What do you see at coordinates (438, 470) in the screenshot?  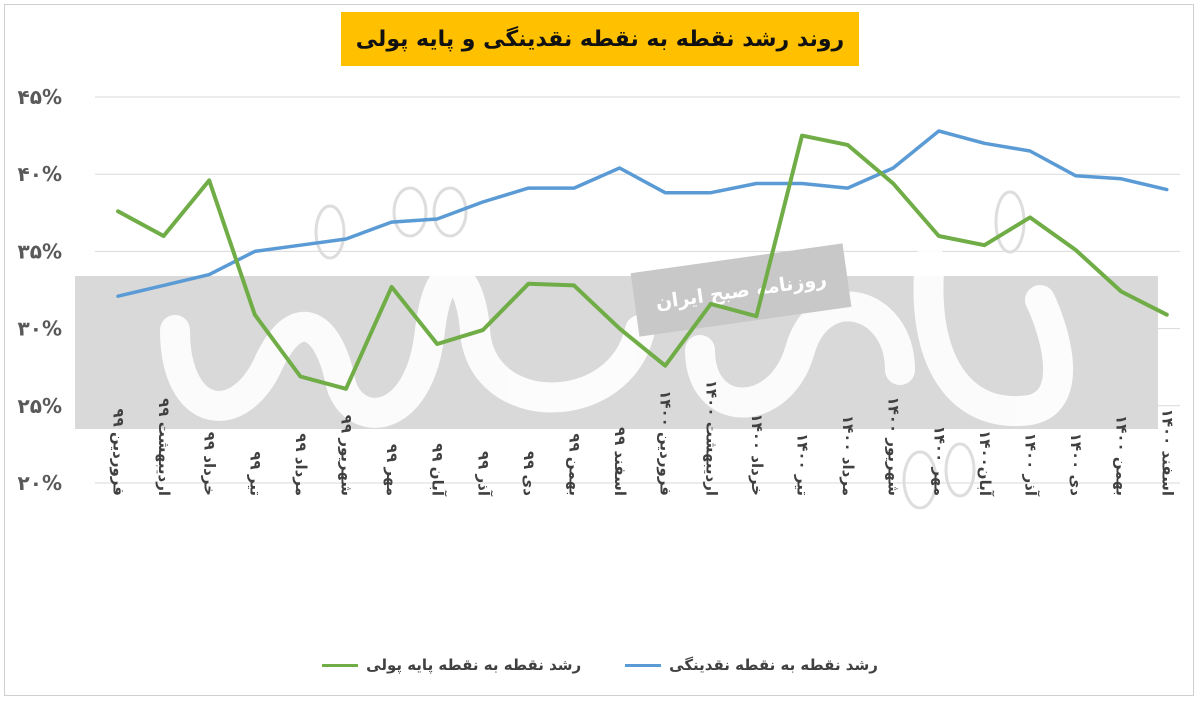 I see `x-tick-label: آبان ۹۹` at bounding box center [438, 470].